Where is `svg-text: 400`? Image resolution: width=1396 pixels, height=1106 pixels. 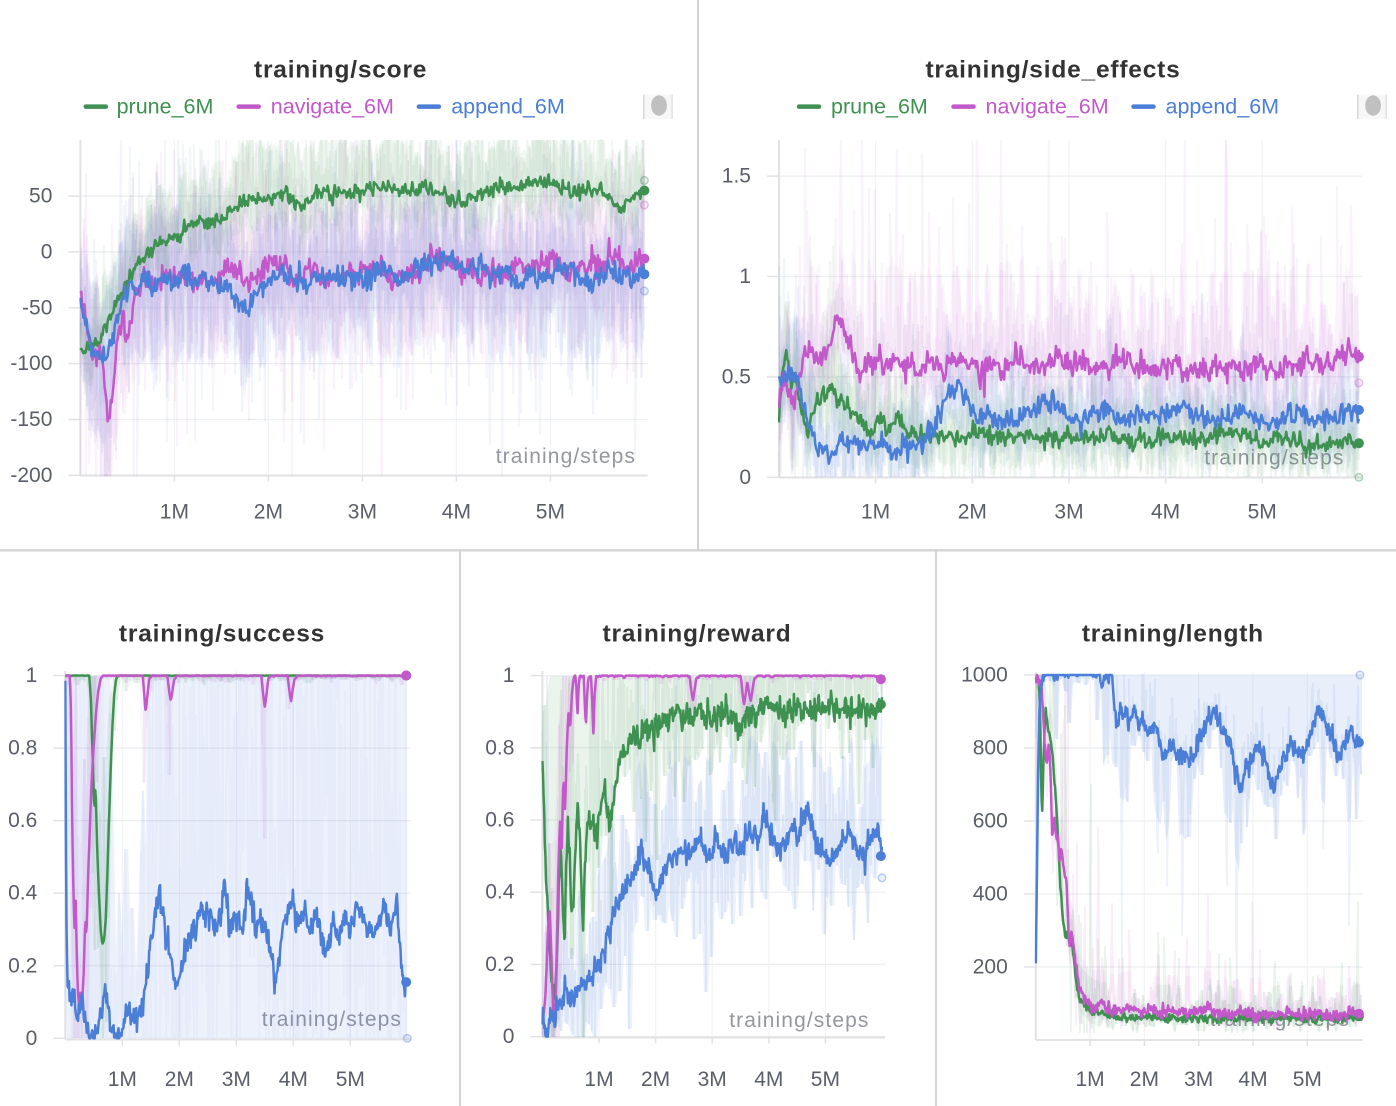
svg-text: 400 is located at coordinates (990, 894).